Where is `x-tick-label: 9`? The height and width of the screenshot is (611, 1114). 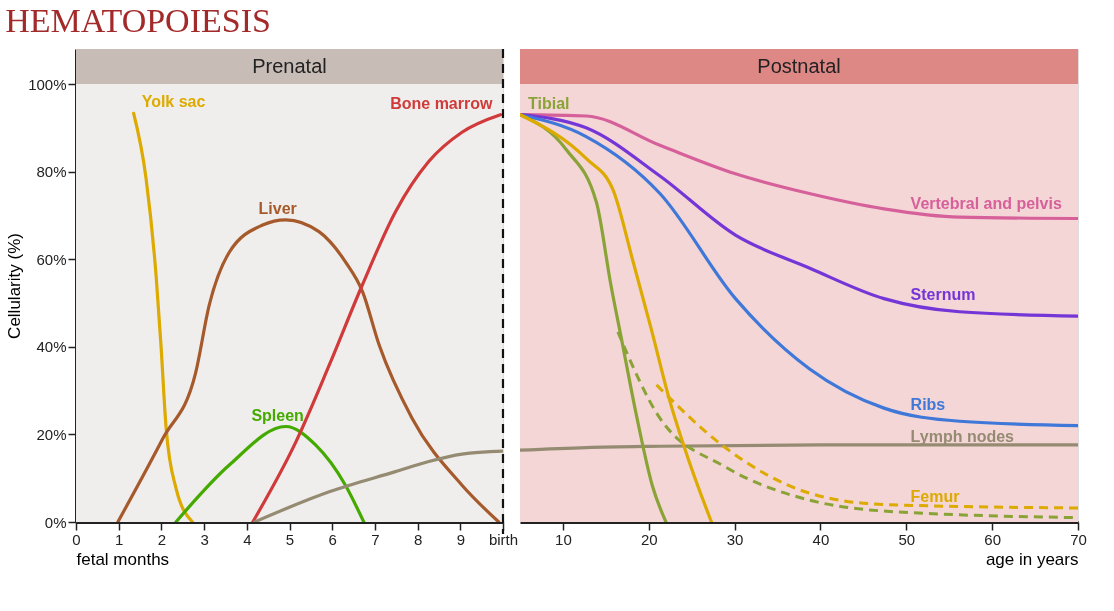
x-tick-label: 9 is located at coordinates (460, 539).